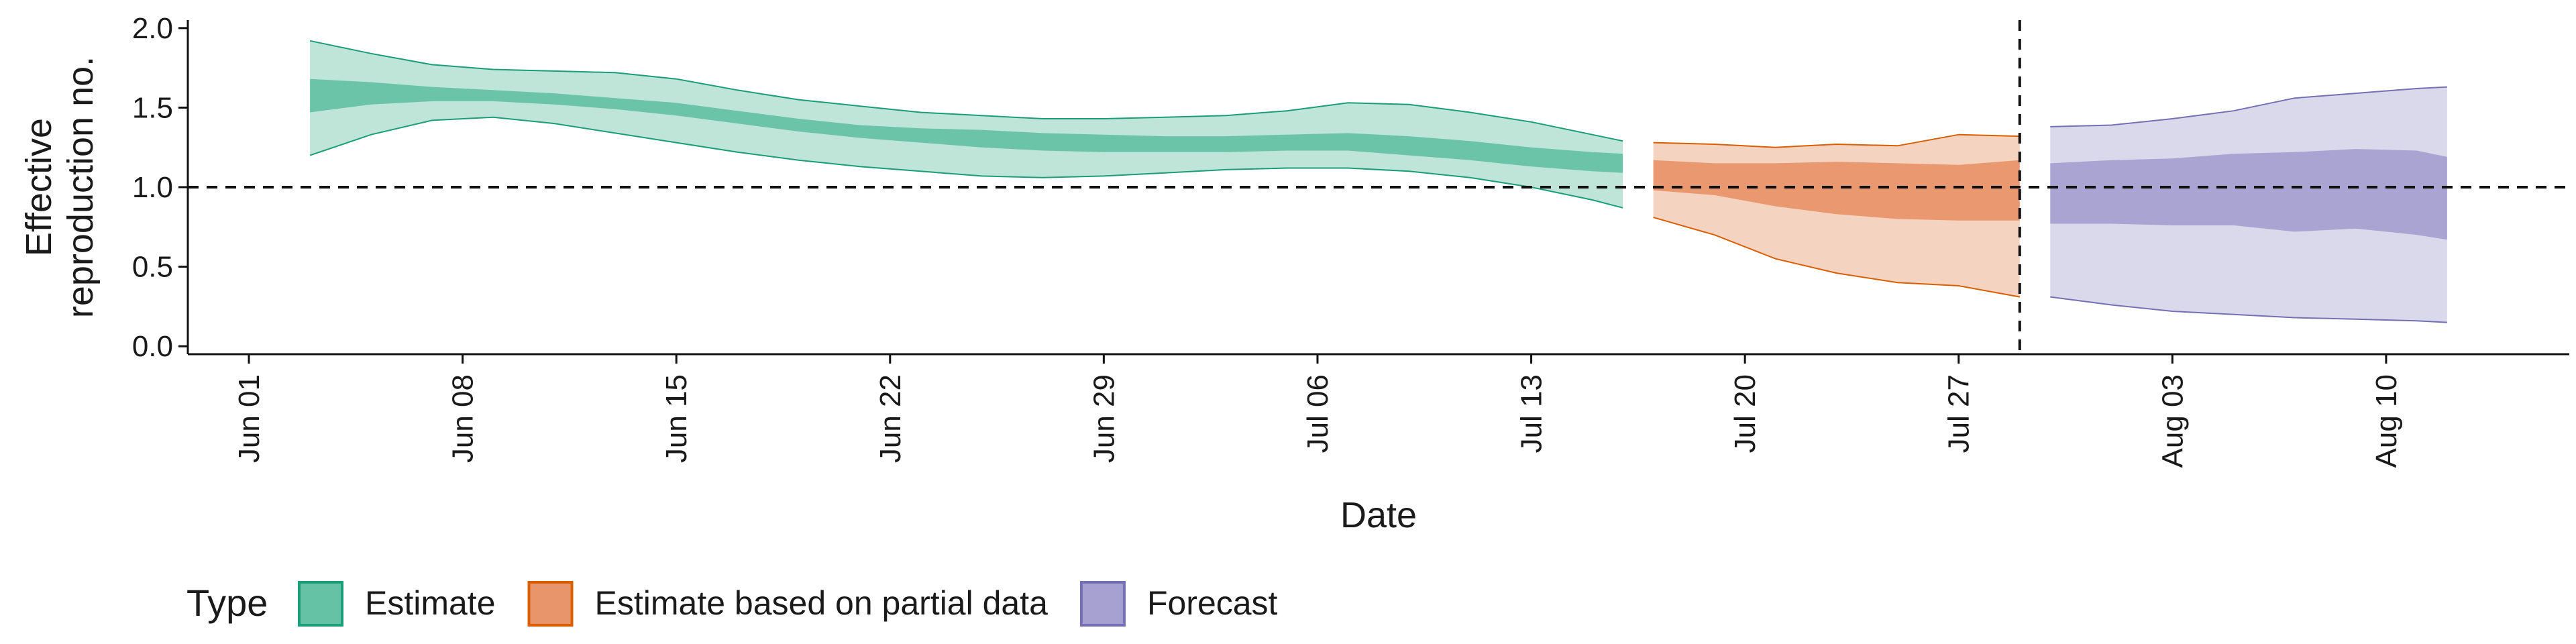  Describe the element at coordinates (822, 603) in the screenshot. I see `legend-entry-label: Estimate based on partial data` at that location.